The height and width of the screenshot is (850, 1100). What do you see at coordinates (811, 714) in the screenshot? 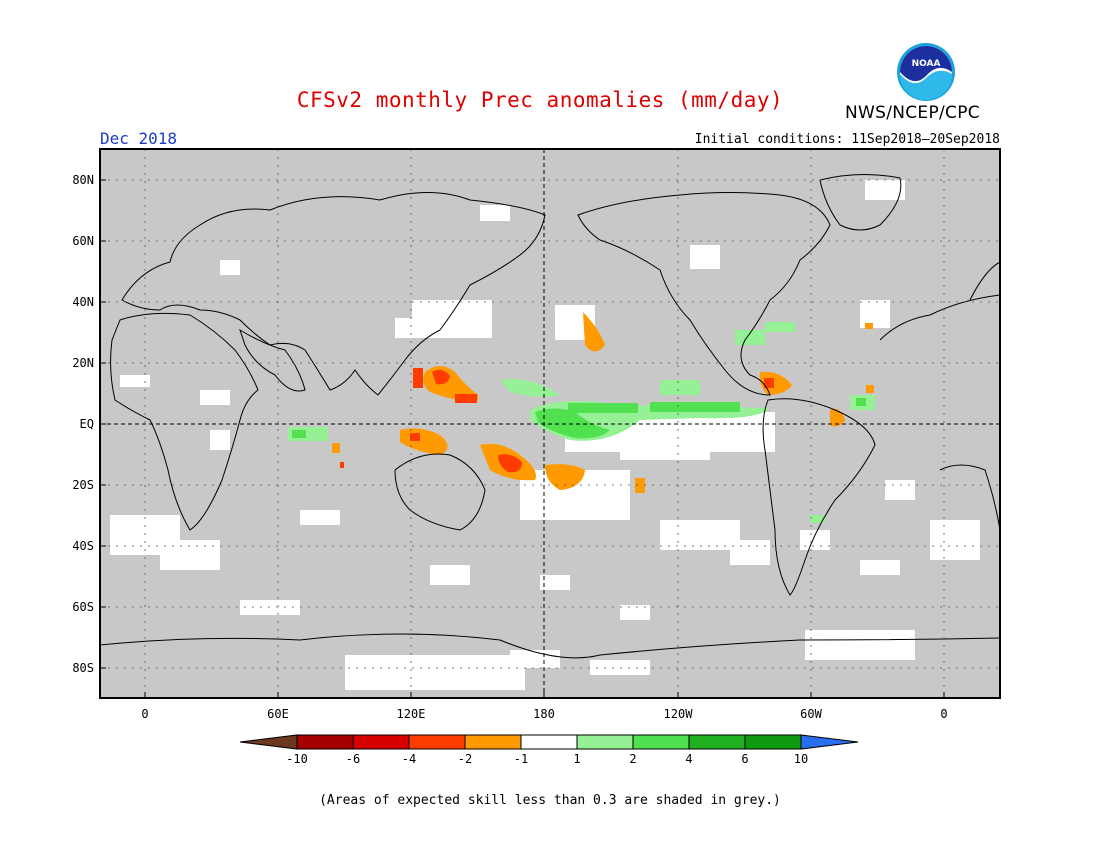
I see `lon-label: 60W` at bounding box center [811, 714].